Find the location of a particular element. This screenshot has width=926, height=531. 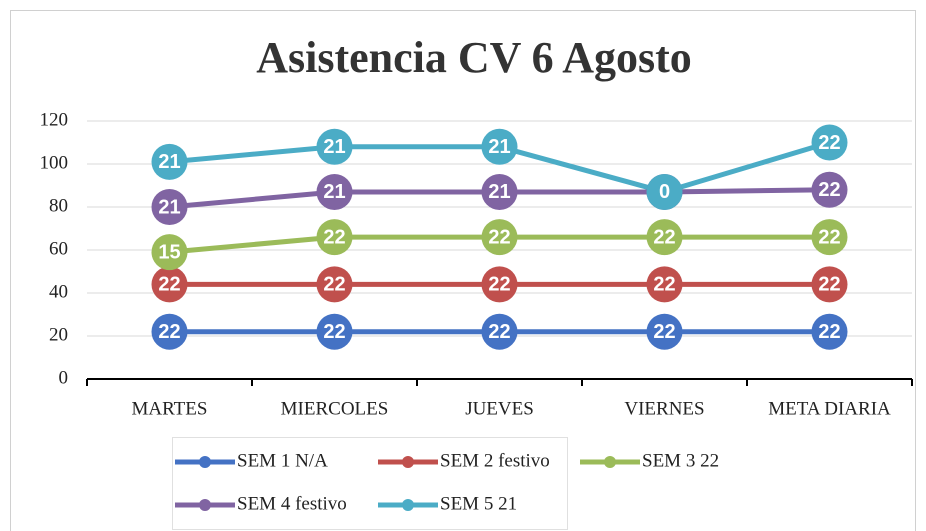

x-tick-label: JUEVES is located at coordinates (499, 408).